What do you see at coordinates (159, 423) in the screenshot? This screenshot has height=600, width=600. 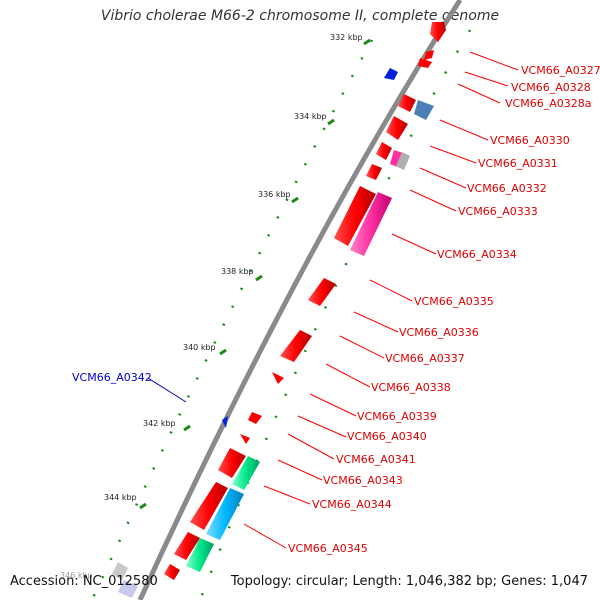 I see `scale-label: 342 kbp` at bounding box center [159, 423].